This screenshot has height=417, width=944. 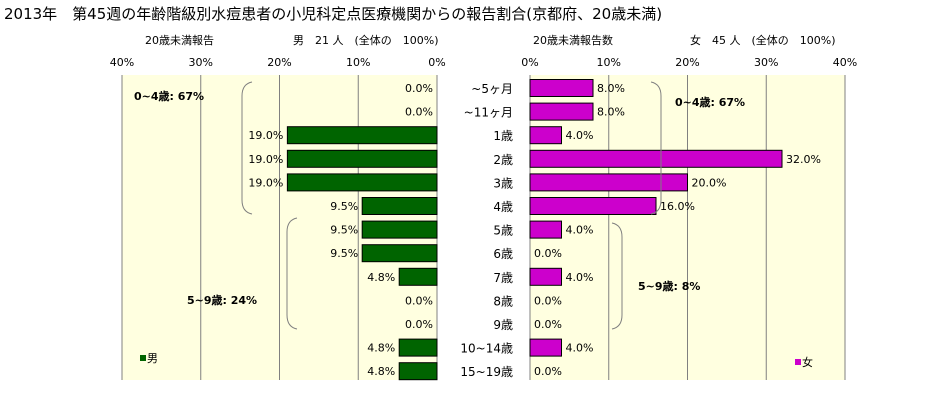 I want to click on female-legend-swatch, so click(x=798, y=362).